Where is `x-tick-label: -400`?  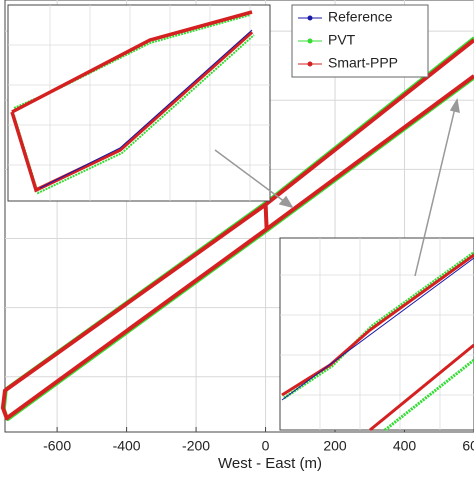
x-tick-label: -400 is located at coordinates (127, 446).